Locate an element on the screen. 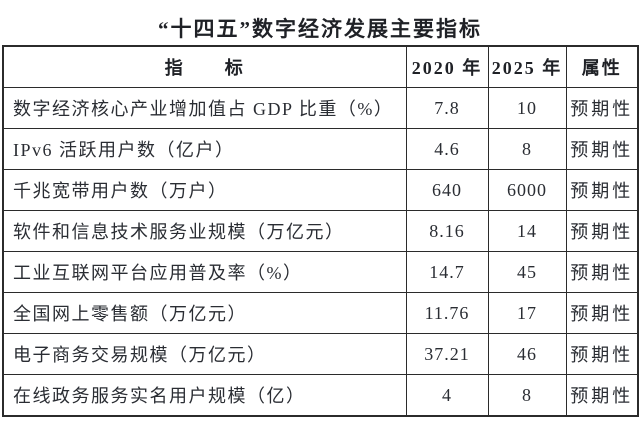 The height and width of the screenshot is (433, 640). column-header-indicator: 指 标 is located at coordinates (204, 66).